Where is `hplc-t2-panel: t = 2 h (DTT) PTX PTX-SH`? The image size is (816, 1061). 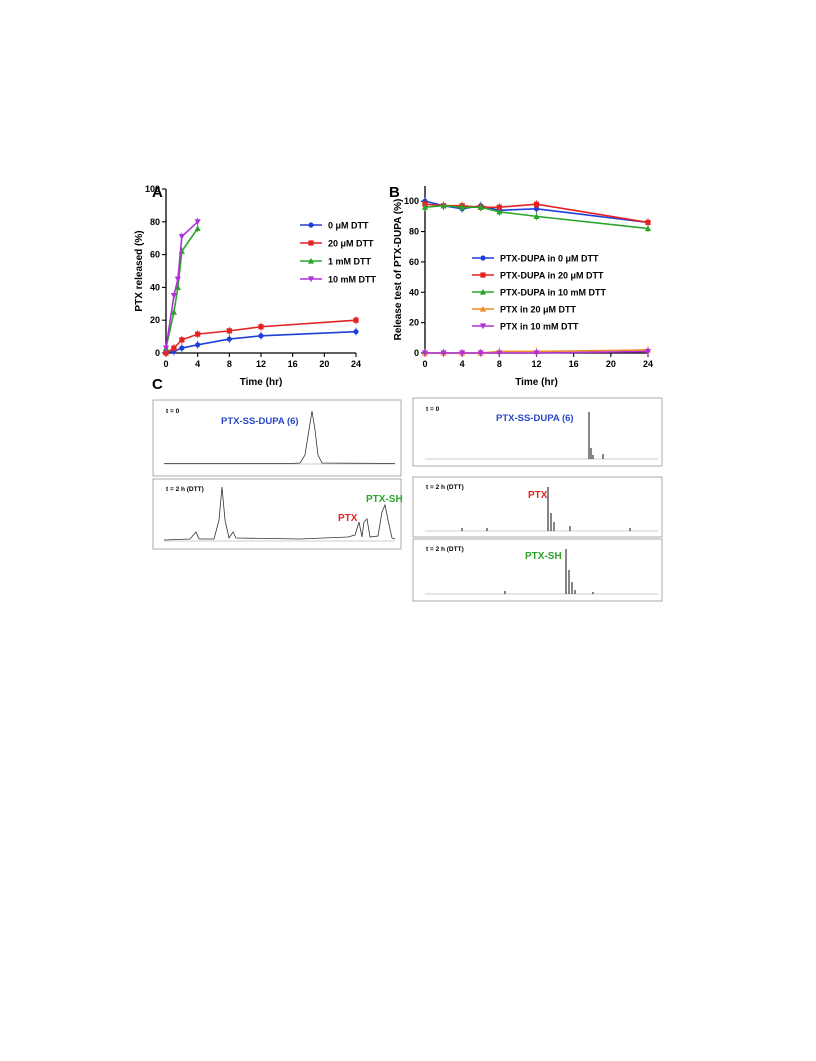
hplc-t2-panel: t = 2 h (DTT) PTX PTX-SH is located at coordinates (277, 514).